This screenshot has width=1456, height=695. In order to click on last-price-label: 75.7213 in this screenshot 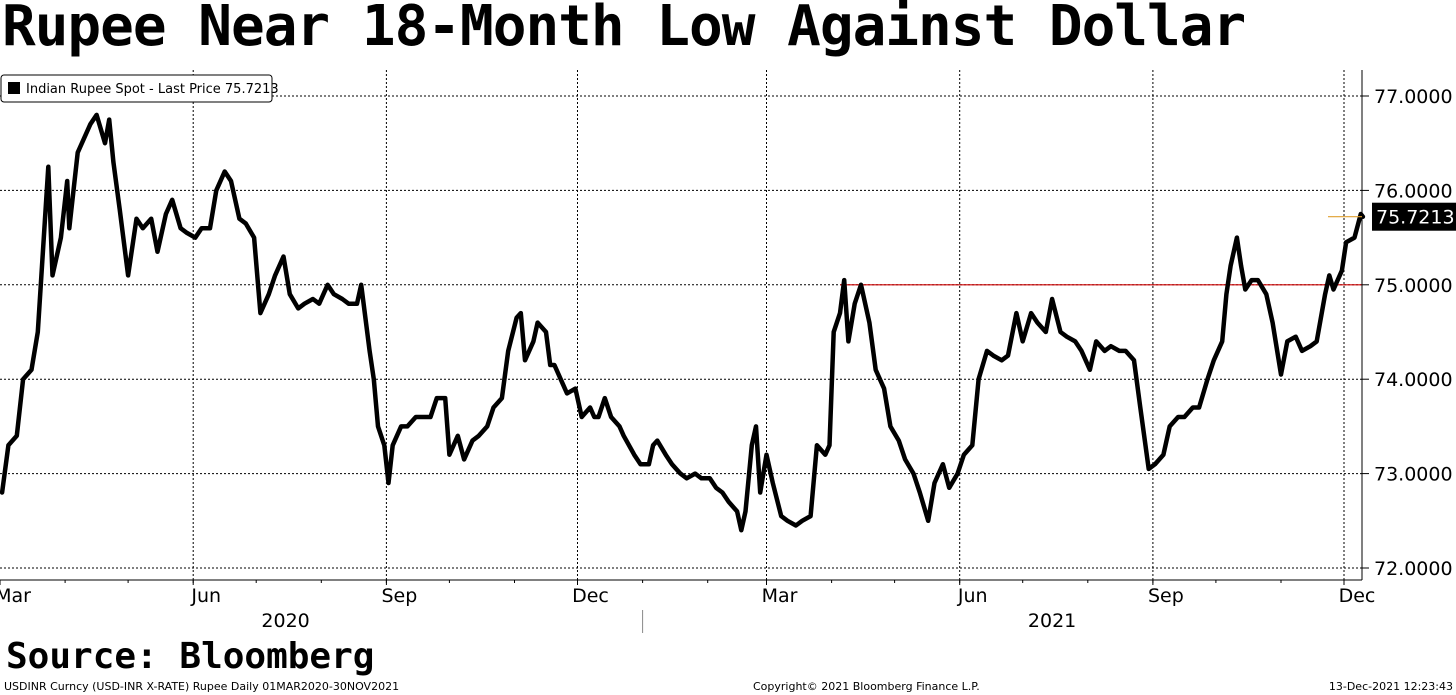, I will do `click(1415, 218)`.